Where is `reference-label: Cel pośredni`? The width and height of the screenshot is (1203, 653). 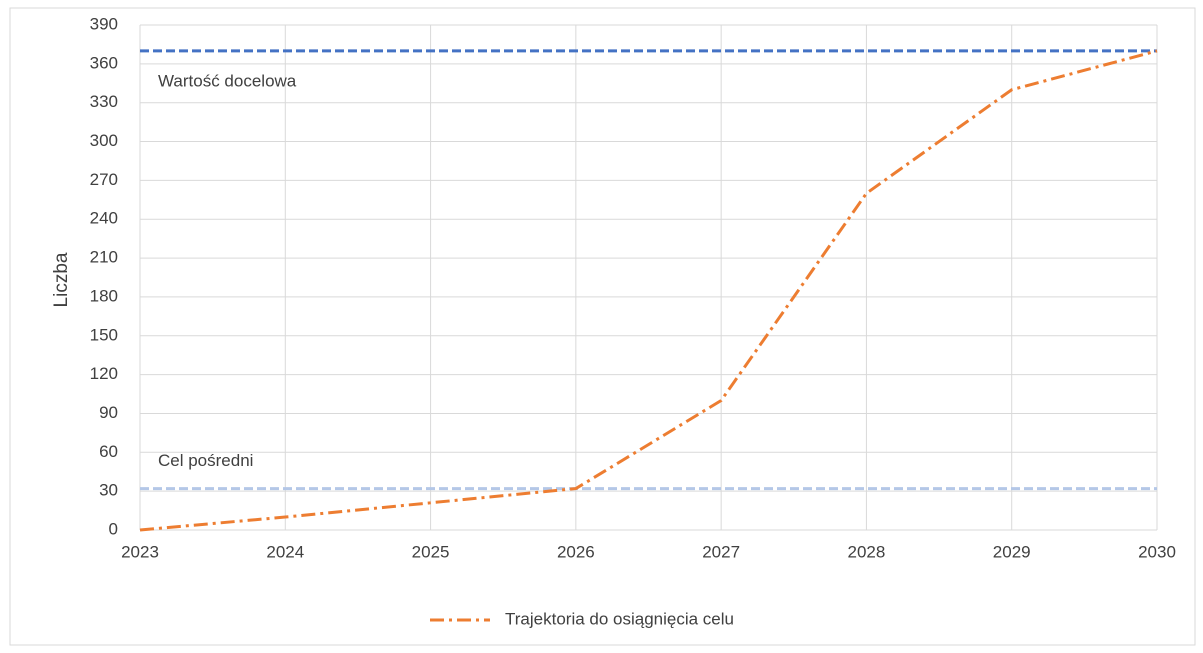 reference-label: Cel pośredni is located at coordinates (205, 460).